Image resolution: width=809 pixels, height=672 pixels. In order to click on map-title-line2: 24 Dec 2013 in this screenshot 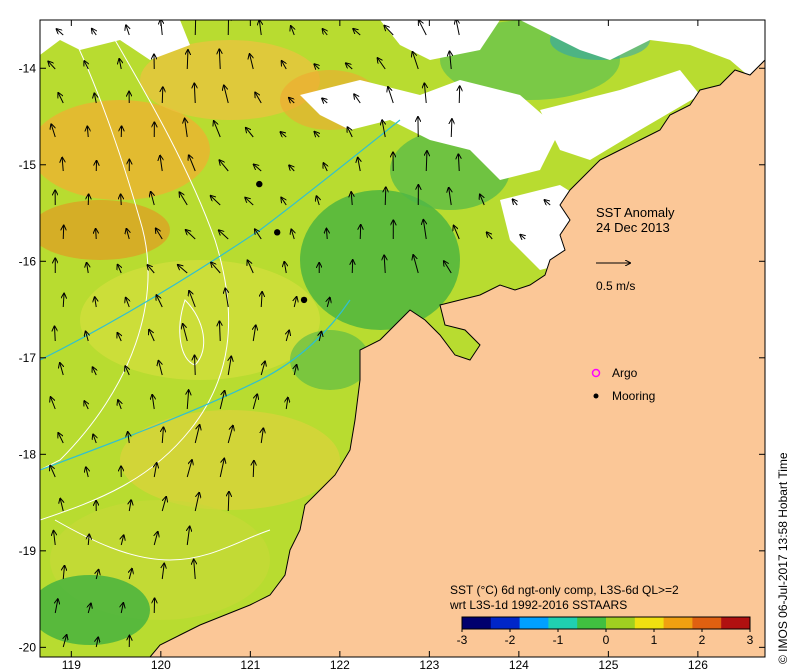, I will do `click(633, 227)`.